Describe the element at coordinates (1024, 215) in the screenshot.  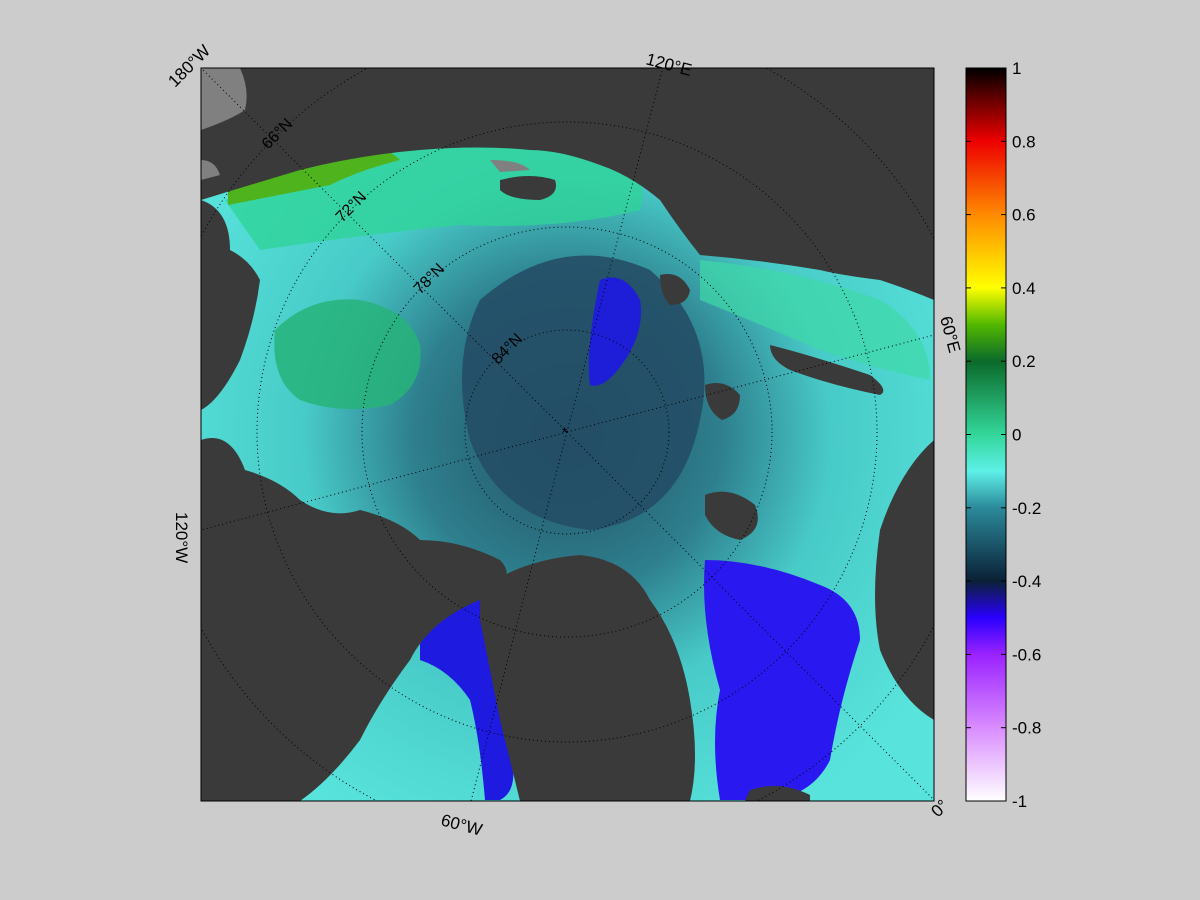
I see `colorbar-tick-label: 0.6` at that location.